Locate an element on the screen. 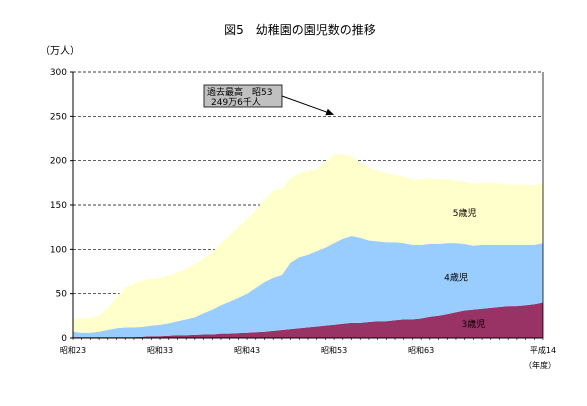 Image resolution: width=587 pixels, height=406 pixels. x-tick-label: 昭和63 is located at coordinates (421, 350).